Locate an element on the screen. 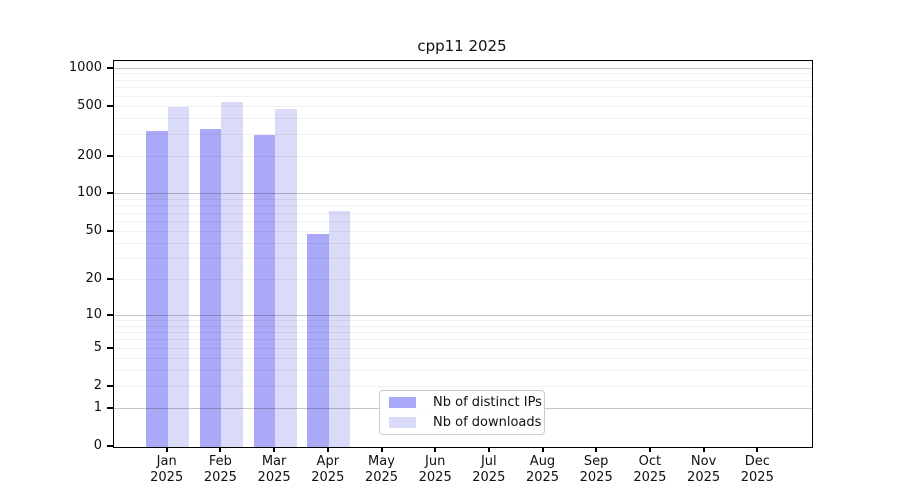 This screenshot has width=900, height=500. y-tick-label: 0 is located at coordinates (97, 445).